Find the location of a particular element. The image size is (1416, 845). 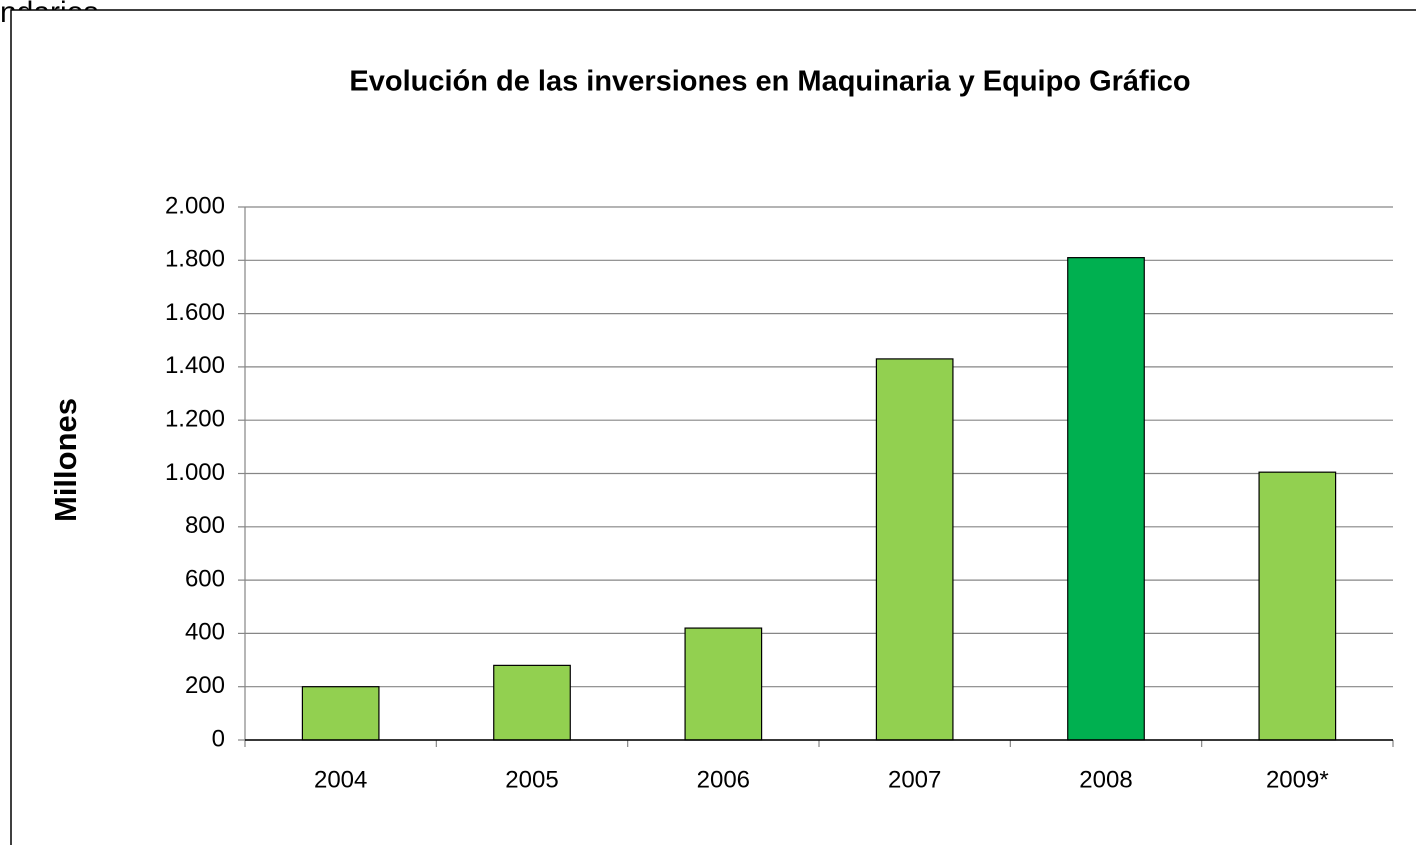

y-tick-label: 600 is located at coordinates (205, 578).